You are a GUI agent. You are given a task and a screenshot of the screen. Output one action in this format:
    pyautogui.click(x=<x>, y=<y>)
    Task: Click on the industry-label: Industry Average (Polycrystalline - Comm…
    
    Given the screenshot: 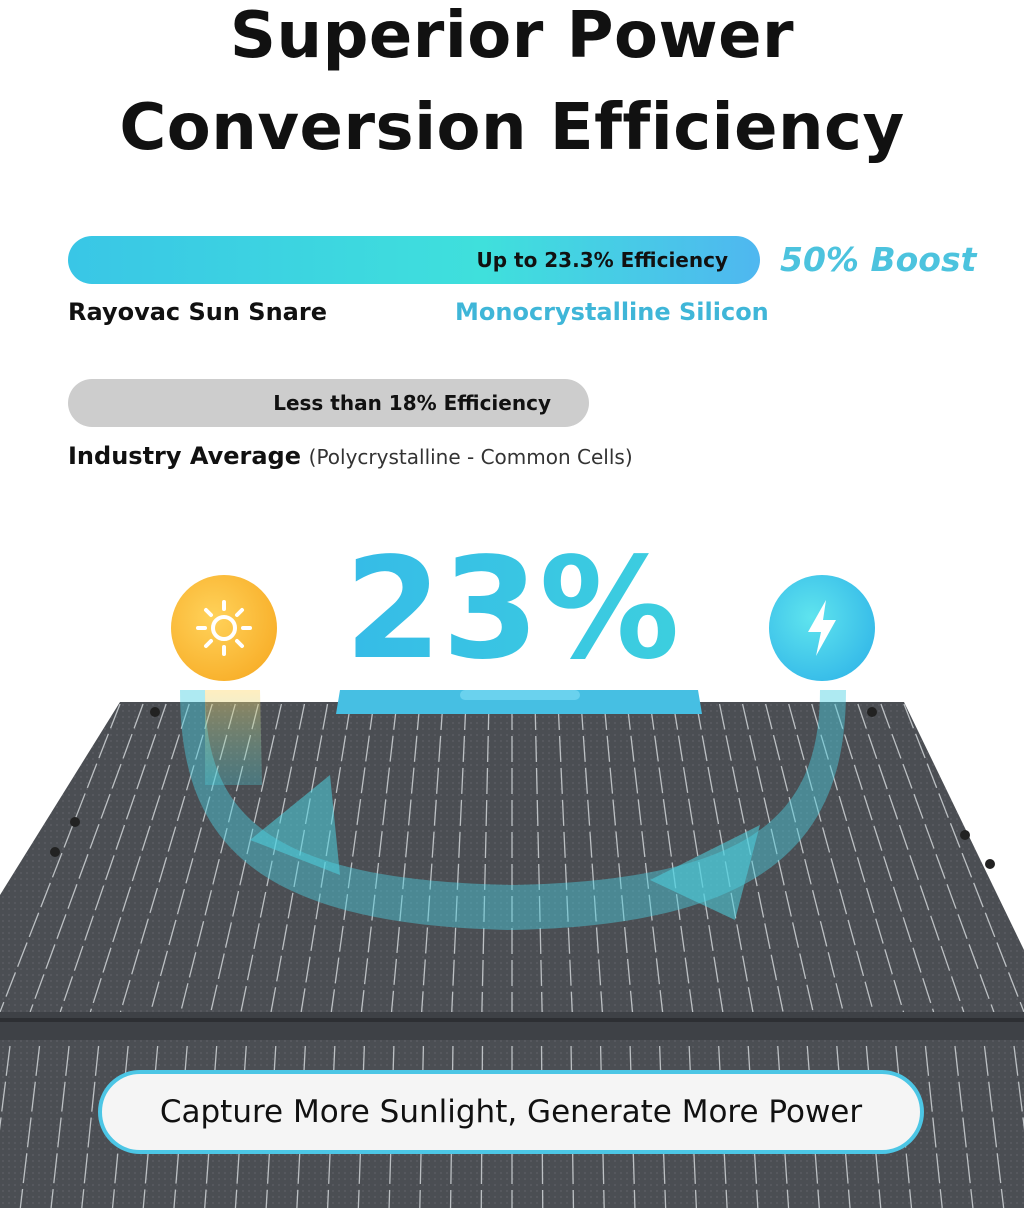 What is the action you would take?
    pyautogui.click(x=350, y=456)
    